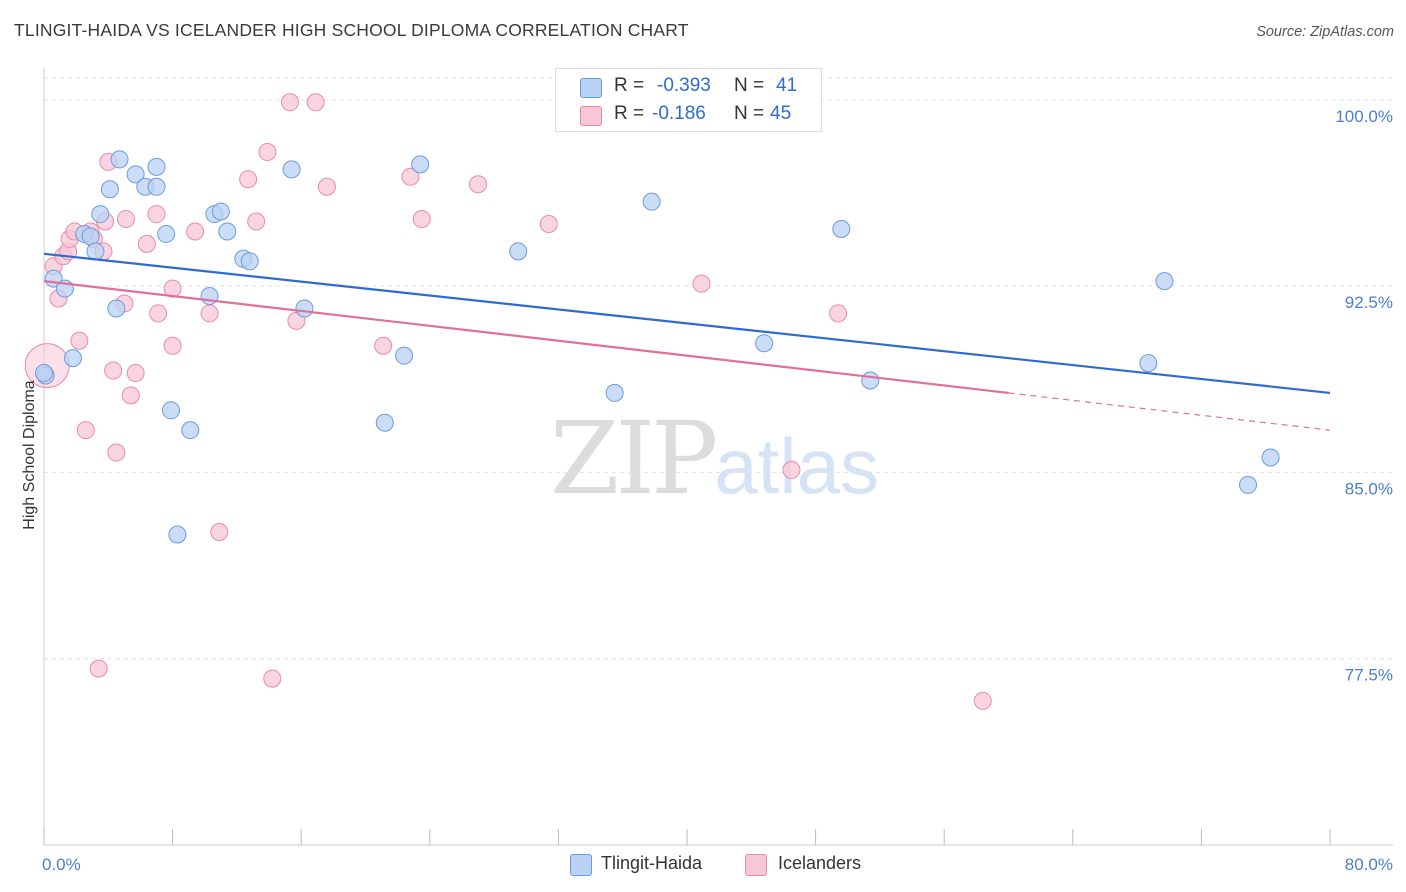  Describe the element at coordinates (591, 88) in the screenshot. I see `legend-swatch-blue` at that location.